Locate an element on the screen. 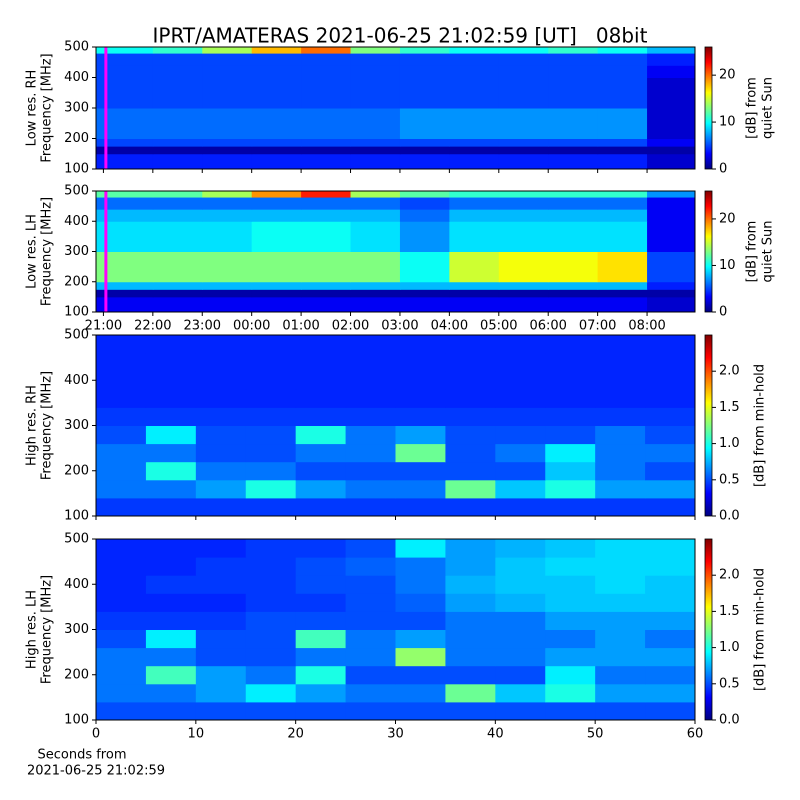 The image size is (800, 800). y-axis-label: Frequency [MHz] is located at coordinates (47, 629).